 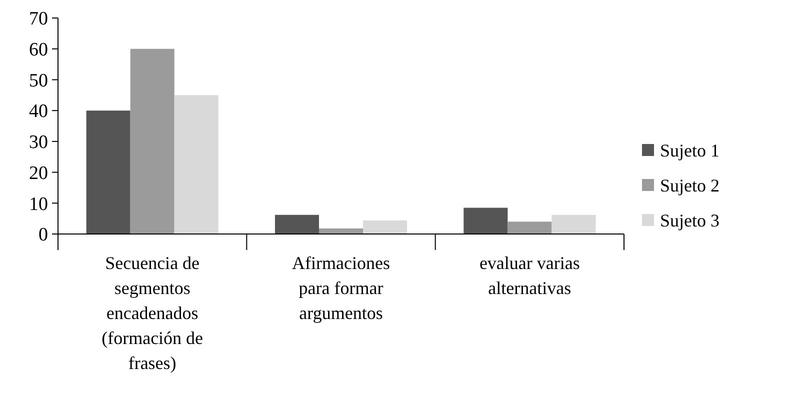 What do you see at coordinates (38, 143) in the screenshot?
I see `y-tick-label: 30` at bounding box center [38, 143].